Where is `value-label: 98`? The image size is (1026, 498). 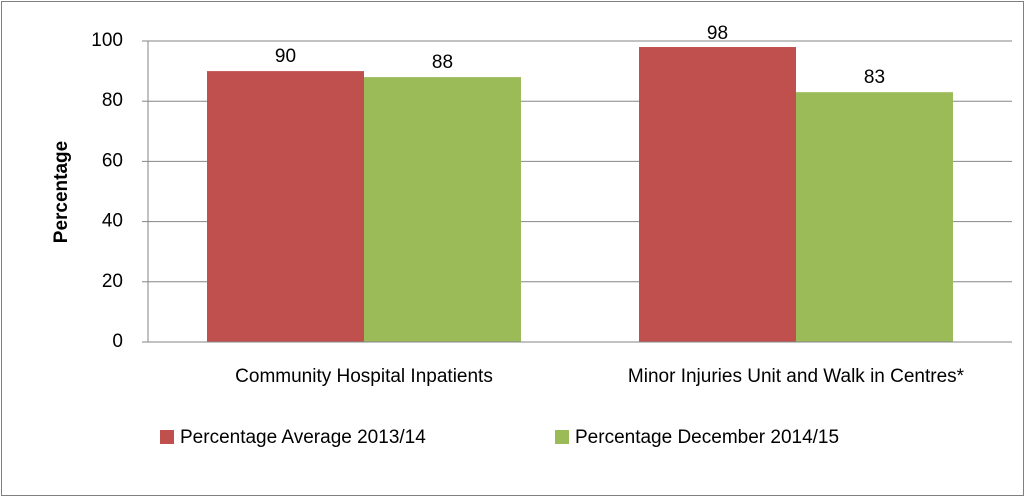 value-label: 98 is located at coordinates (717, 33).